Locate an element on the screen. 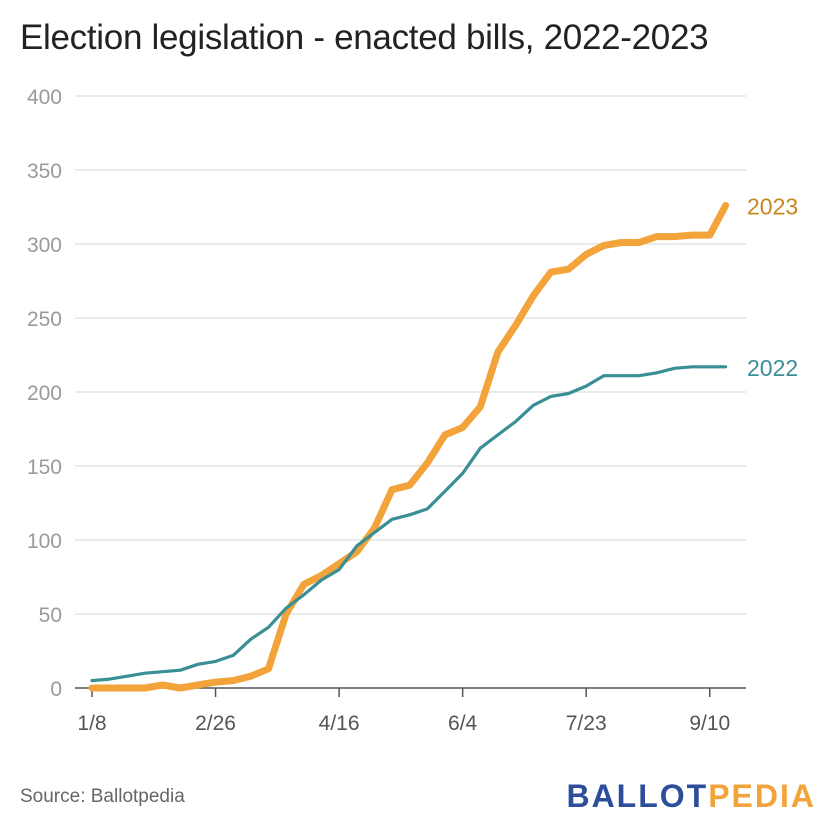 The width and height of the screenshot is (840, 840). y-tick-label: 300 is located at coordinates (44, 245).